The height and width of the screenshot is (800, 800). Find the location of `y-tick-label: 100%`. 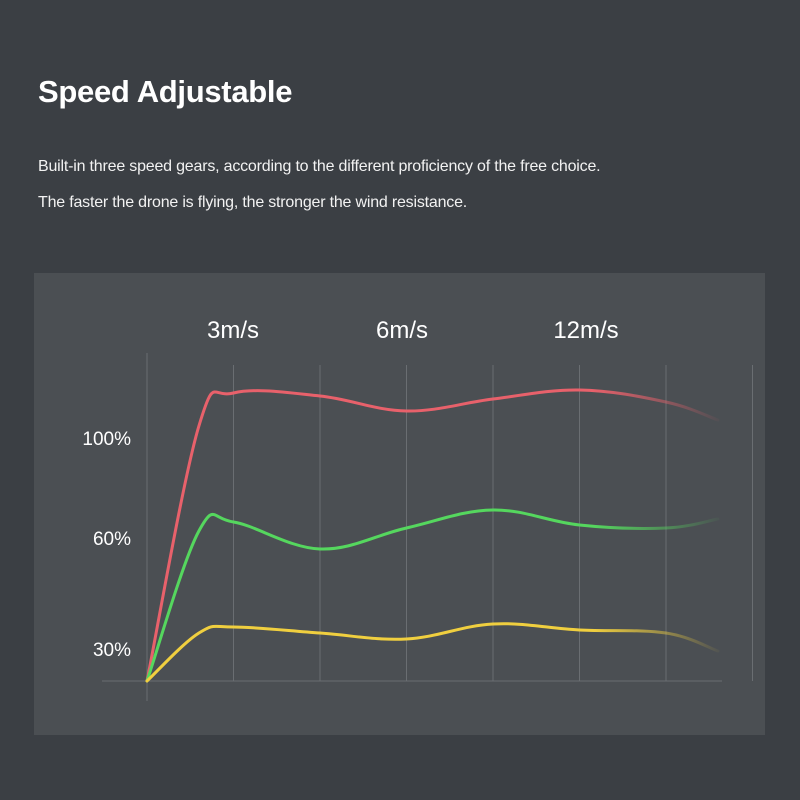

y-tick-label: 100% is located at coordinates (106, 439).